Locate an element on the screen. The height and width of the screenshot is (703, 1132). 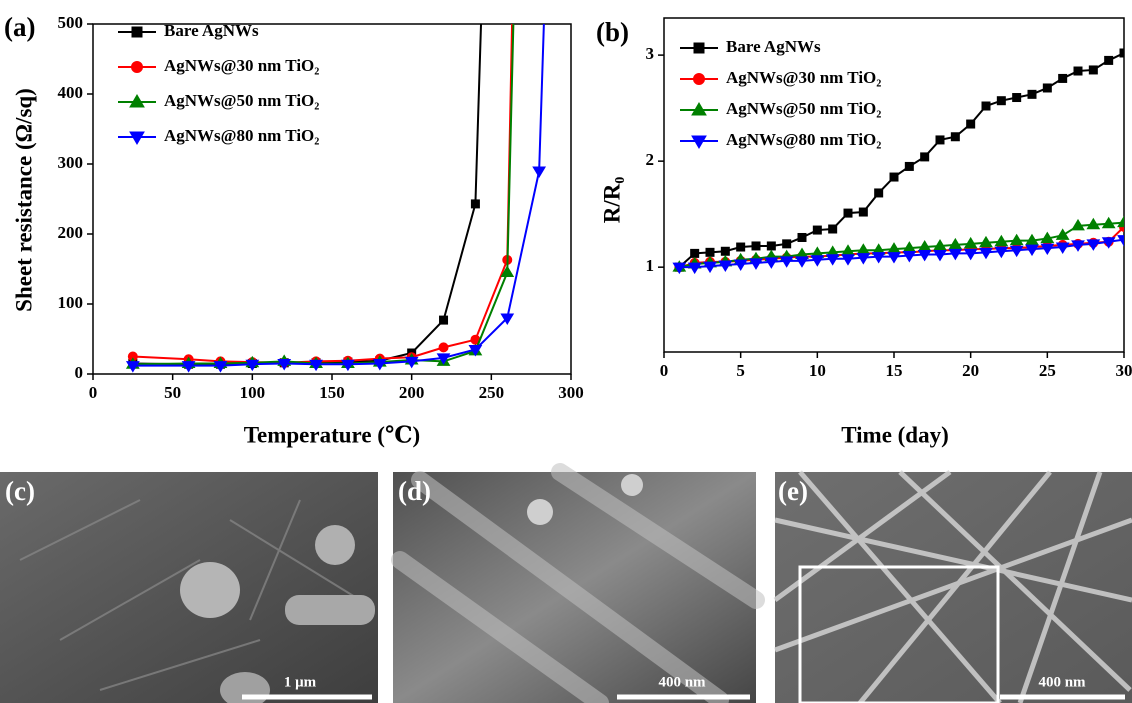
x-tick-label: 20 is located at coordinates (970, 370).